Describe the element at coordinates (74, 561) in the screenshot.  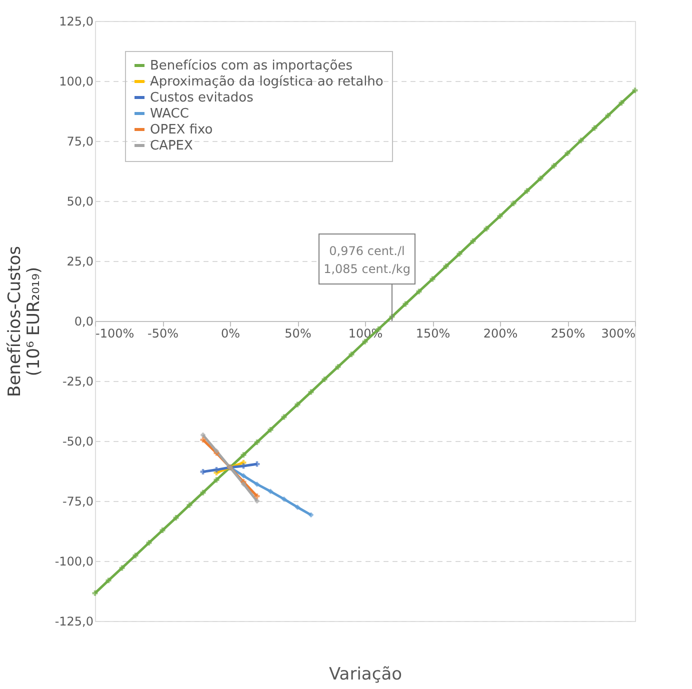
I see `y-tick-label: -100,0` at that location.